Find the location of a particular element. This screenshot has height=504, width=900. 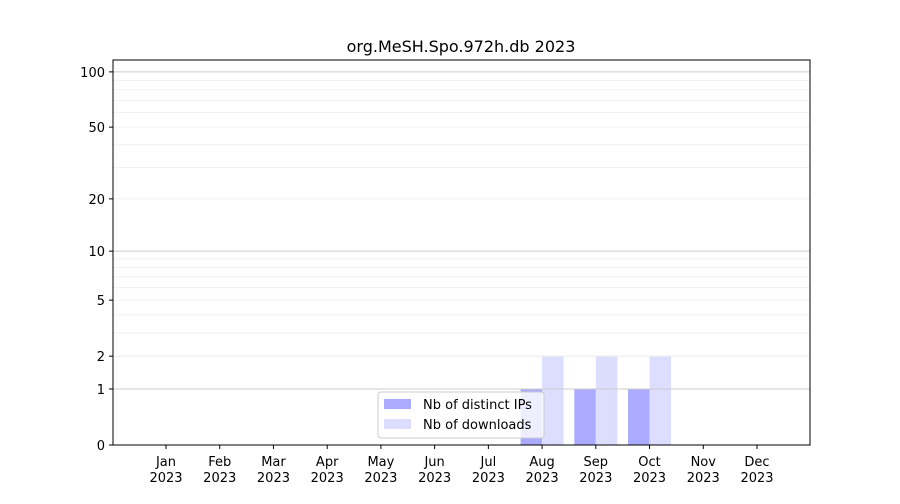

y-tick-label: 100 is located at coordinates (92, 73).